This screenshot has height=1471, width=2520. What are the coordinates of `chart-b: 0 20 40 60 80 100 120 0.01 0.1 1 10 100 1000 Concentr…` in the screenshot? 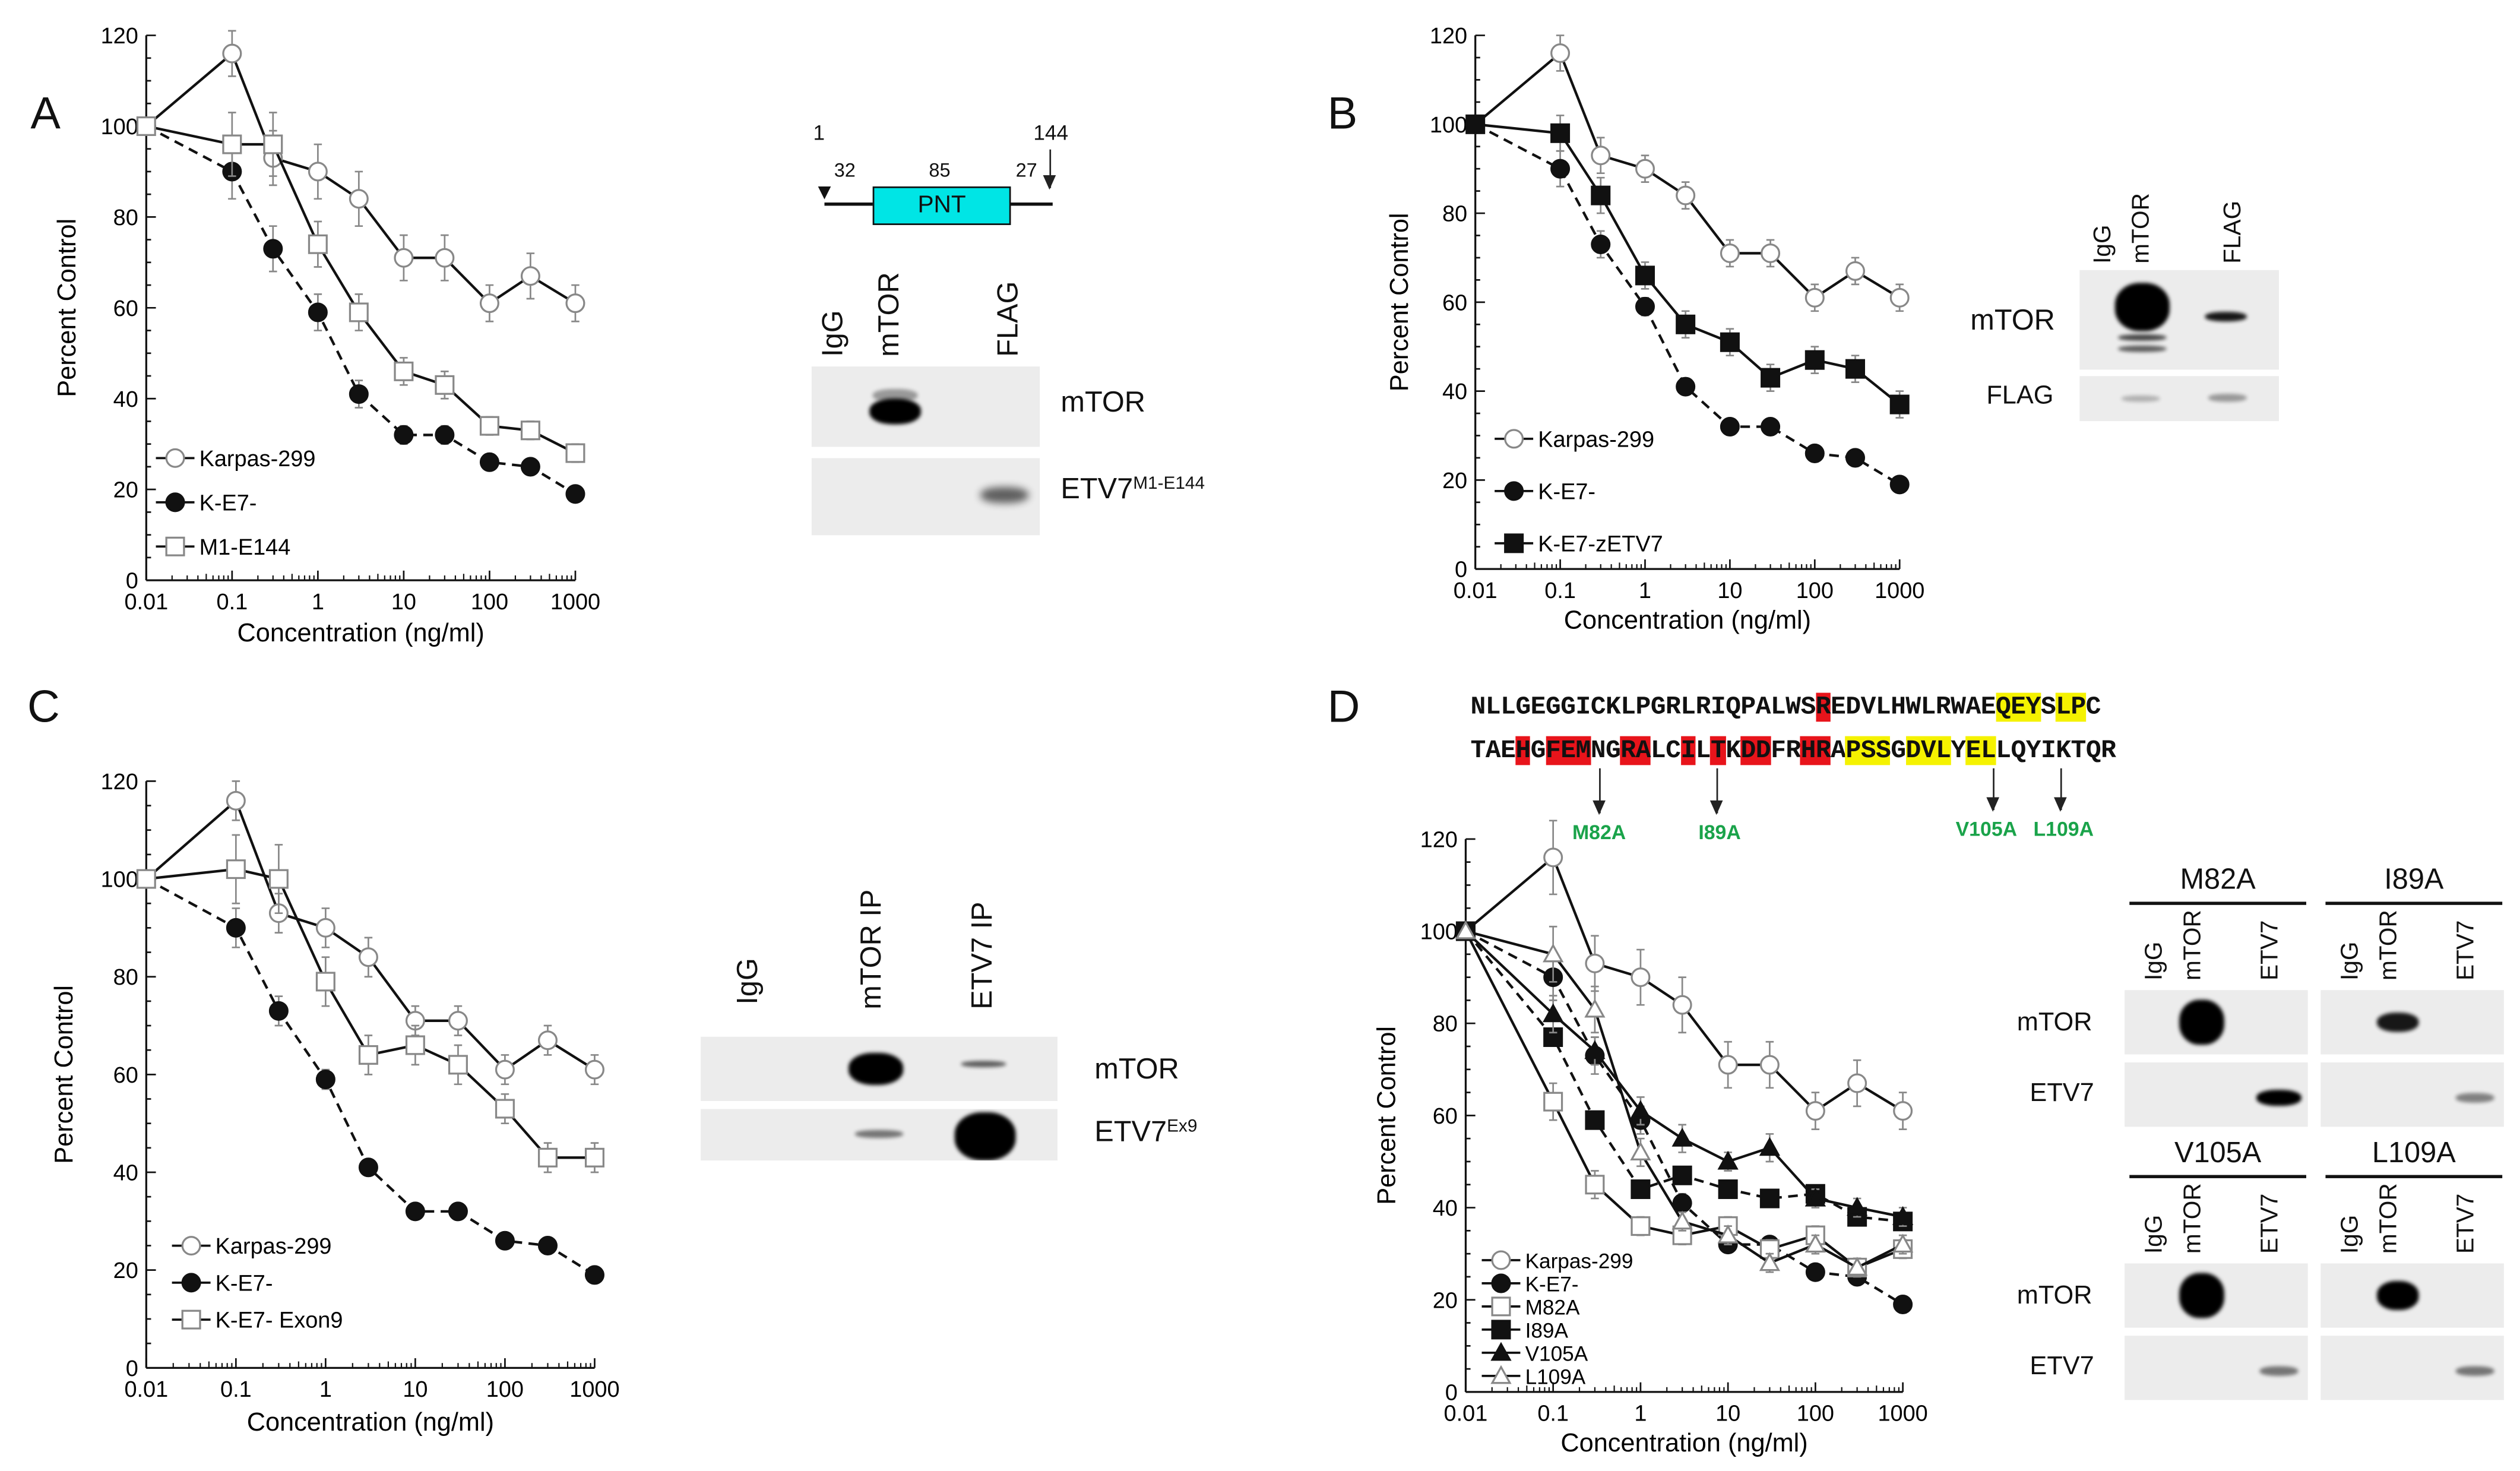 It's located at (1654, 329).